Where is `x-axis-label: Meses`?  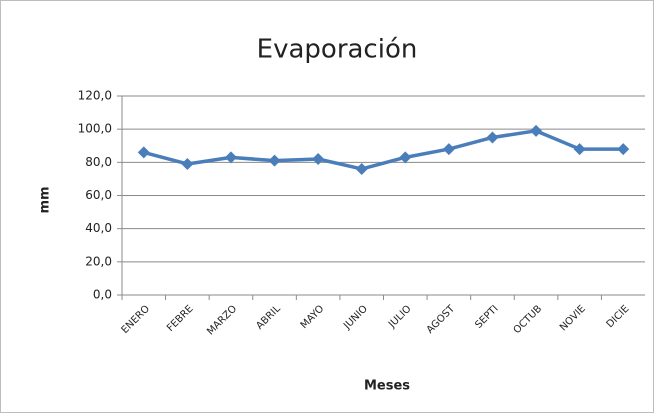
x-axis-label: Meses is located at coordinates (387, 386).